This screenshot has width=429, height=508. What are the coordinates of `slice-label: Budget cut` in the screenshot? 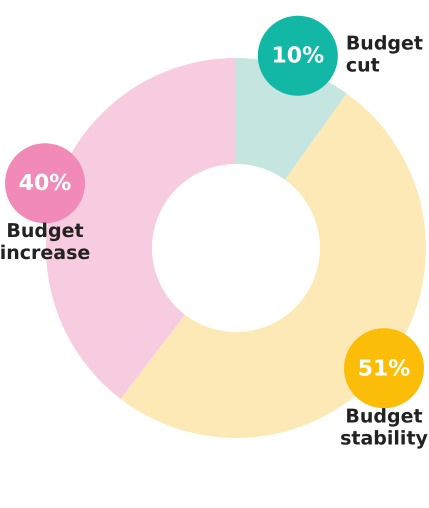 It's located at (385, 54).